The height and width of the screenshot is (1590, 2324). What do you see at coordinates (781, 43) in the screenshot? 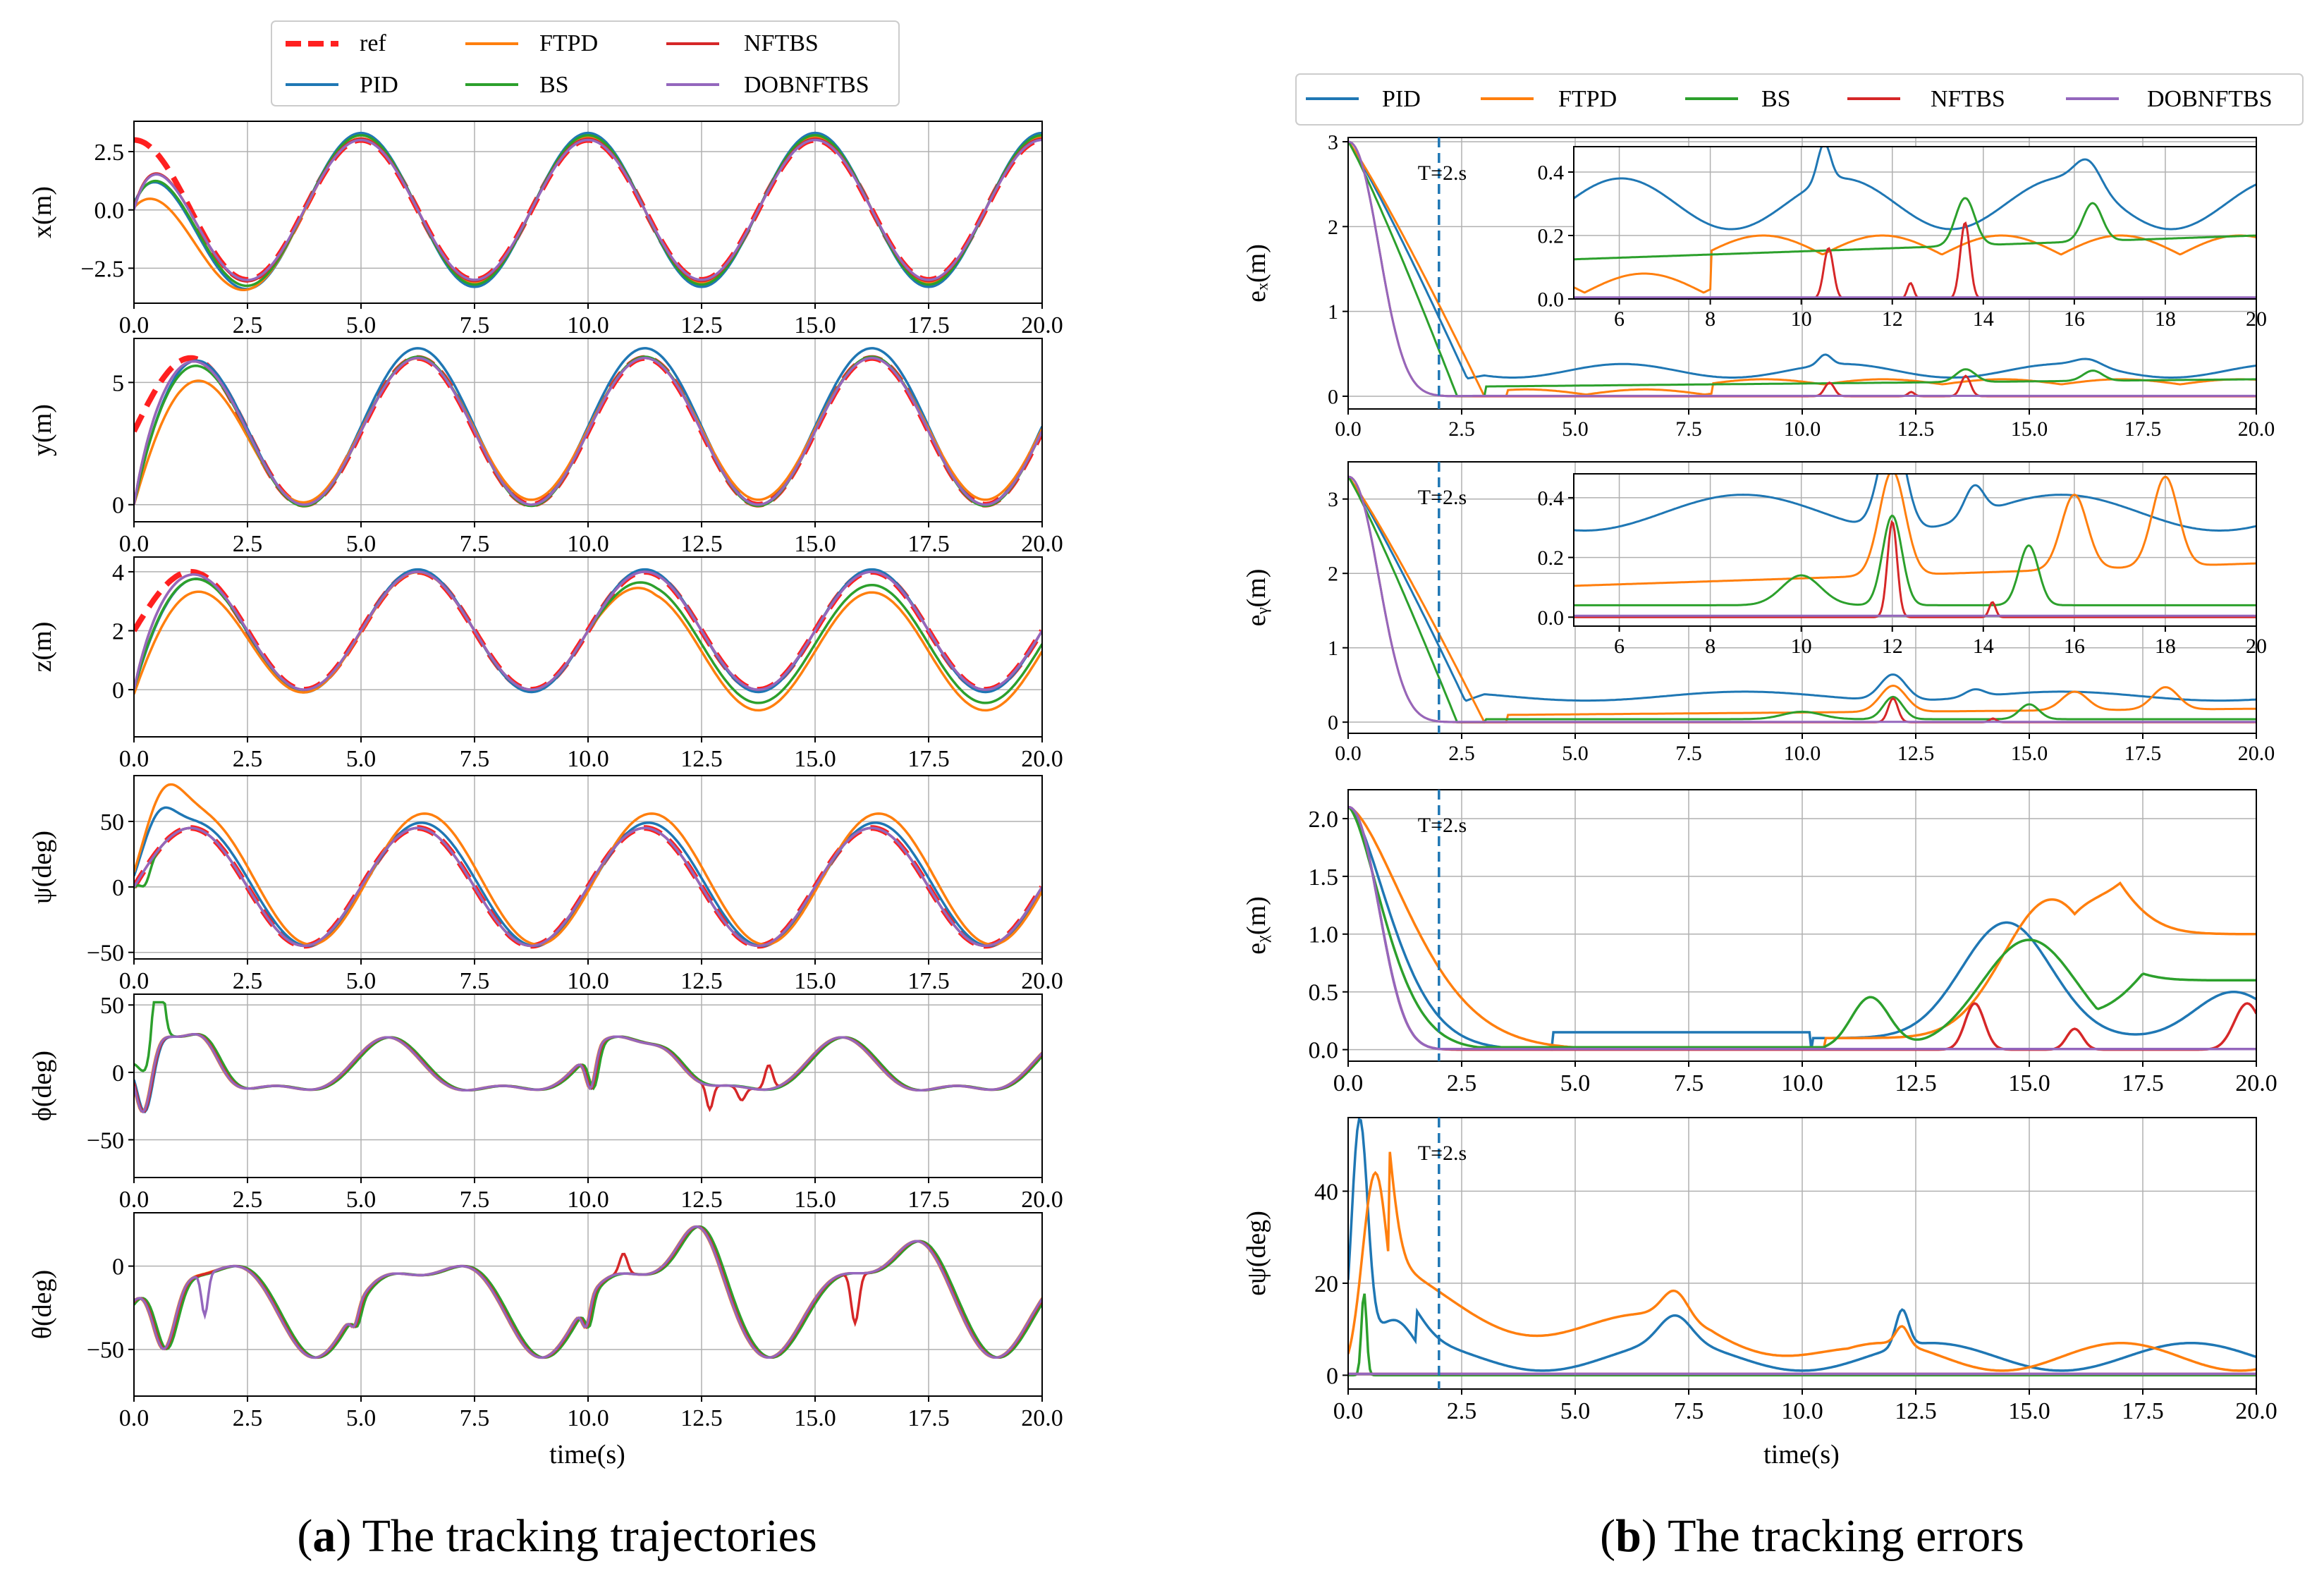
I see `legend-label: NFTBS` at bounding box center [781, 43].